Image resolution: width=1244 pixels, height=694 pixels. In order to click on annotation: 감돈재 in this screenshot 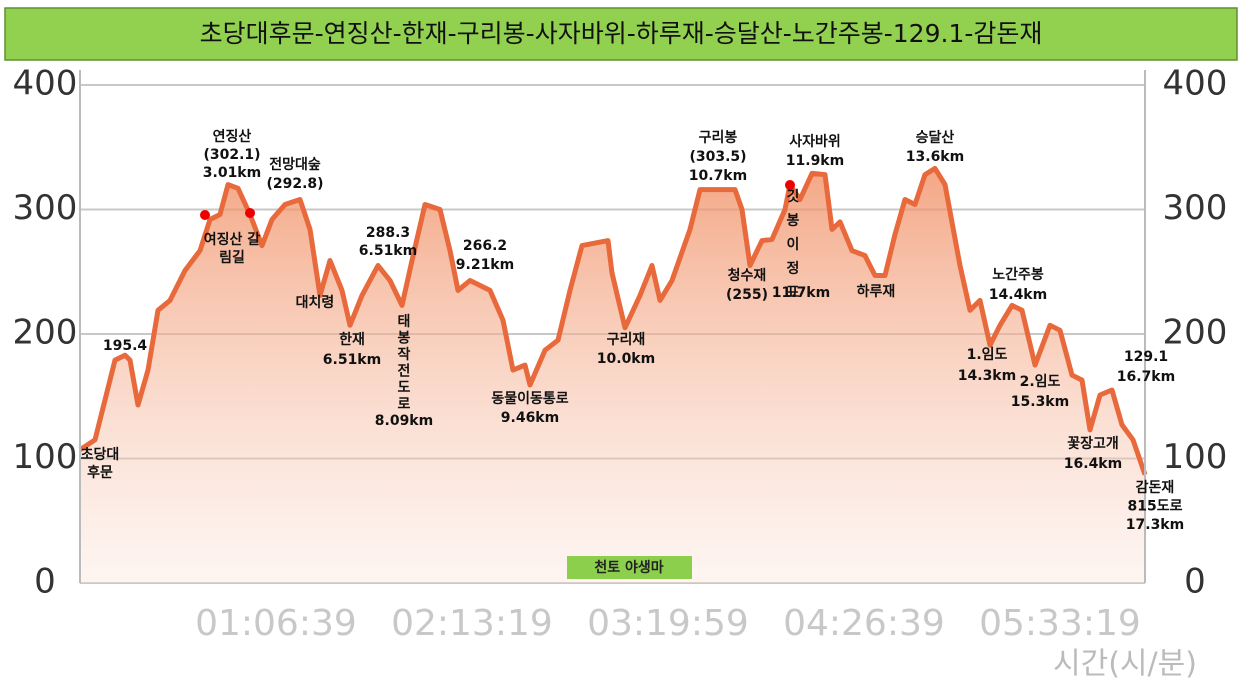, I will do `click(1155, 487)`.